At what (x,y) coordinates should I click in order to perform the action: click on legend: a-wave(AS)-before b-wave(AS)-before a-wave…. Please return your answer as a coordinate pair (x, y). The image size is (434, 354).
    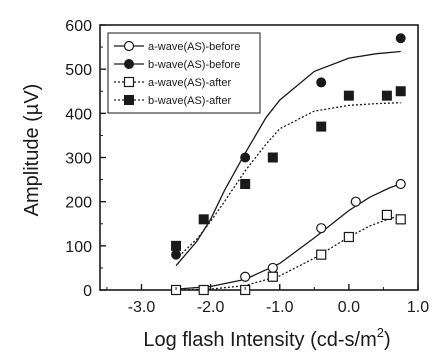
    Looking at the image, I should click on (184, 73).